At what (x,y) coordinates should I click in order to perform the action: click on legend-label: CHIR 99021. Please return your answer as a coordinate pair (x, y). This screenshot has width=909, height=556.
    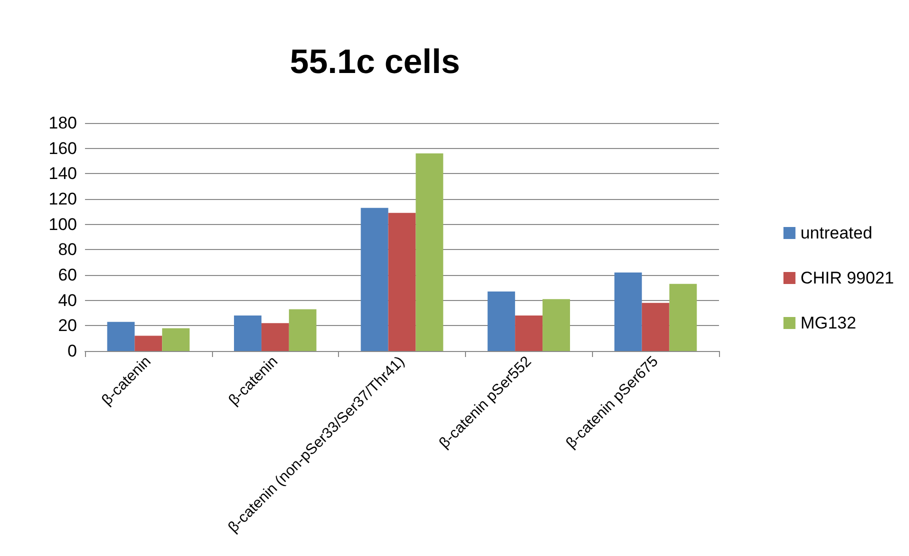
    Looking at the image, I should click on (847, 278).